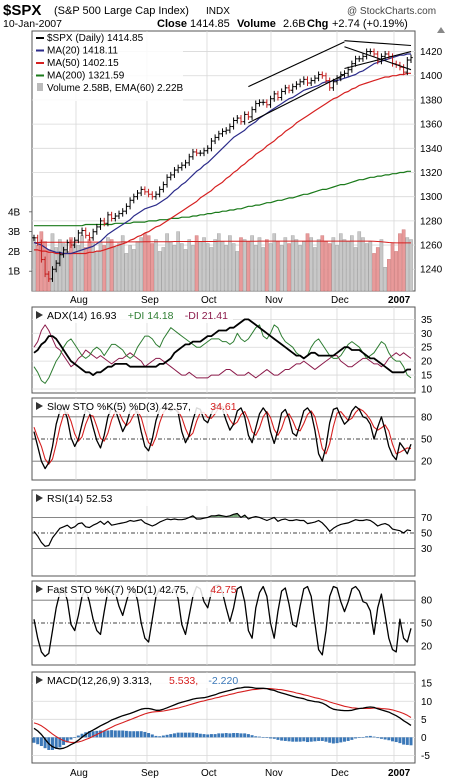 This screenshot has height=781, width=460. I want to click on x-axis-month-label-bottom: Dec, so click(340, 773).